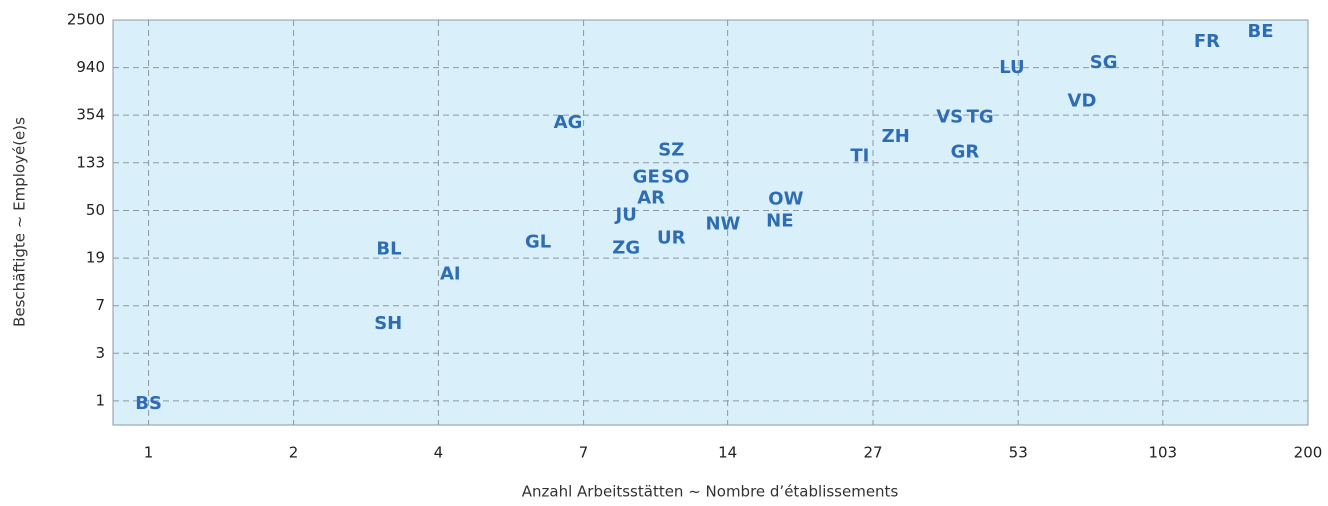 Image resolution: width=1328 pixels, height=506 pixels. Describe the element at coordinates (651, 197) in the screenshot. I see `point-label: AR` at that location.